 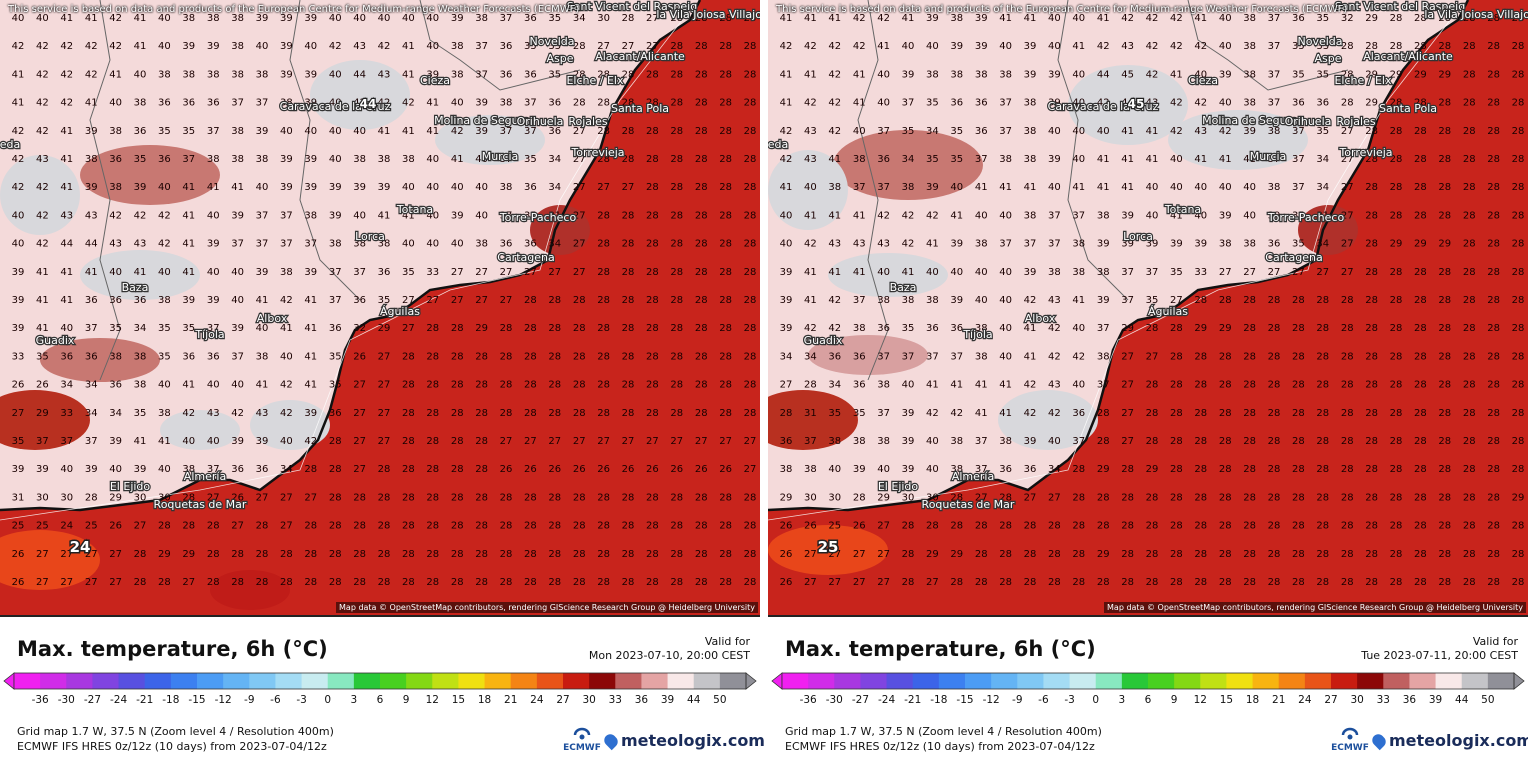 I want to click on grid-value: 34, so click(x=91, y=385).